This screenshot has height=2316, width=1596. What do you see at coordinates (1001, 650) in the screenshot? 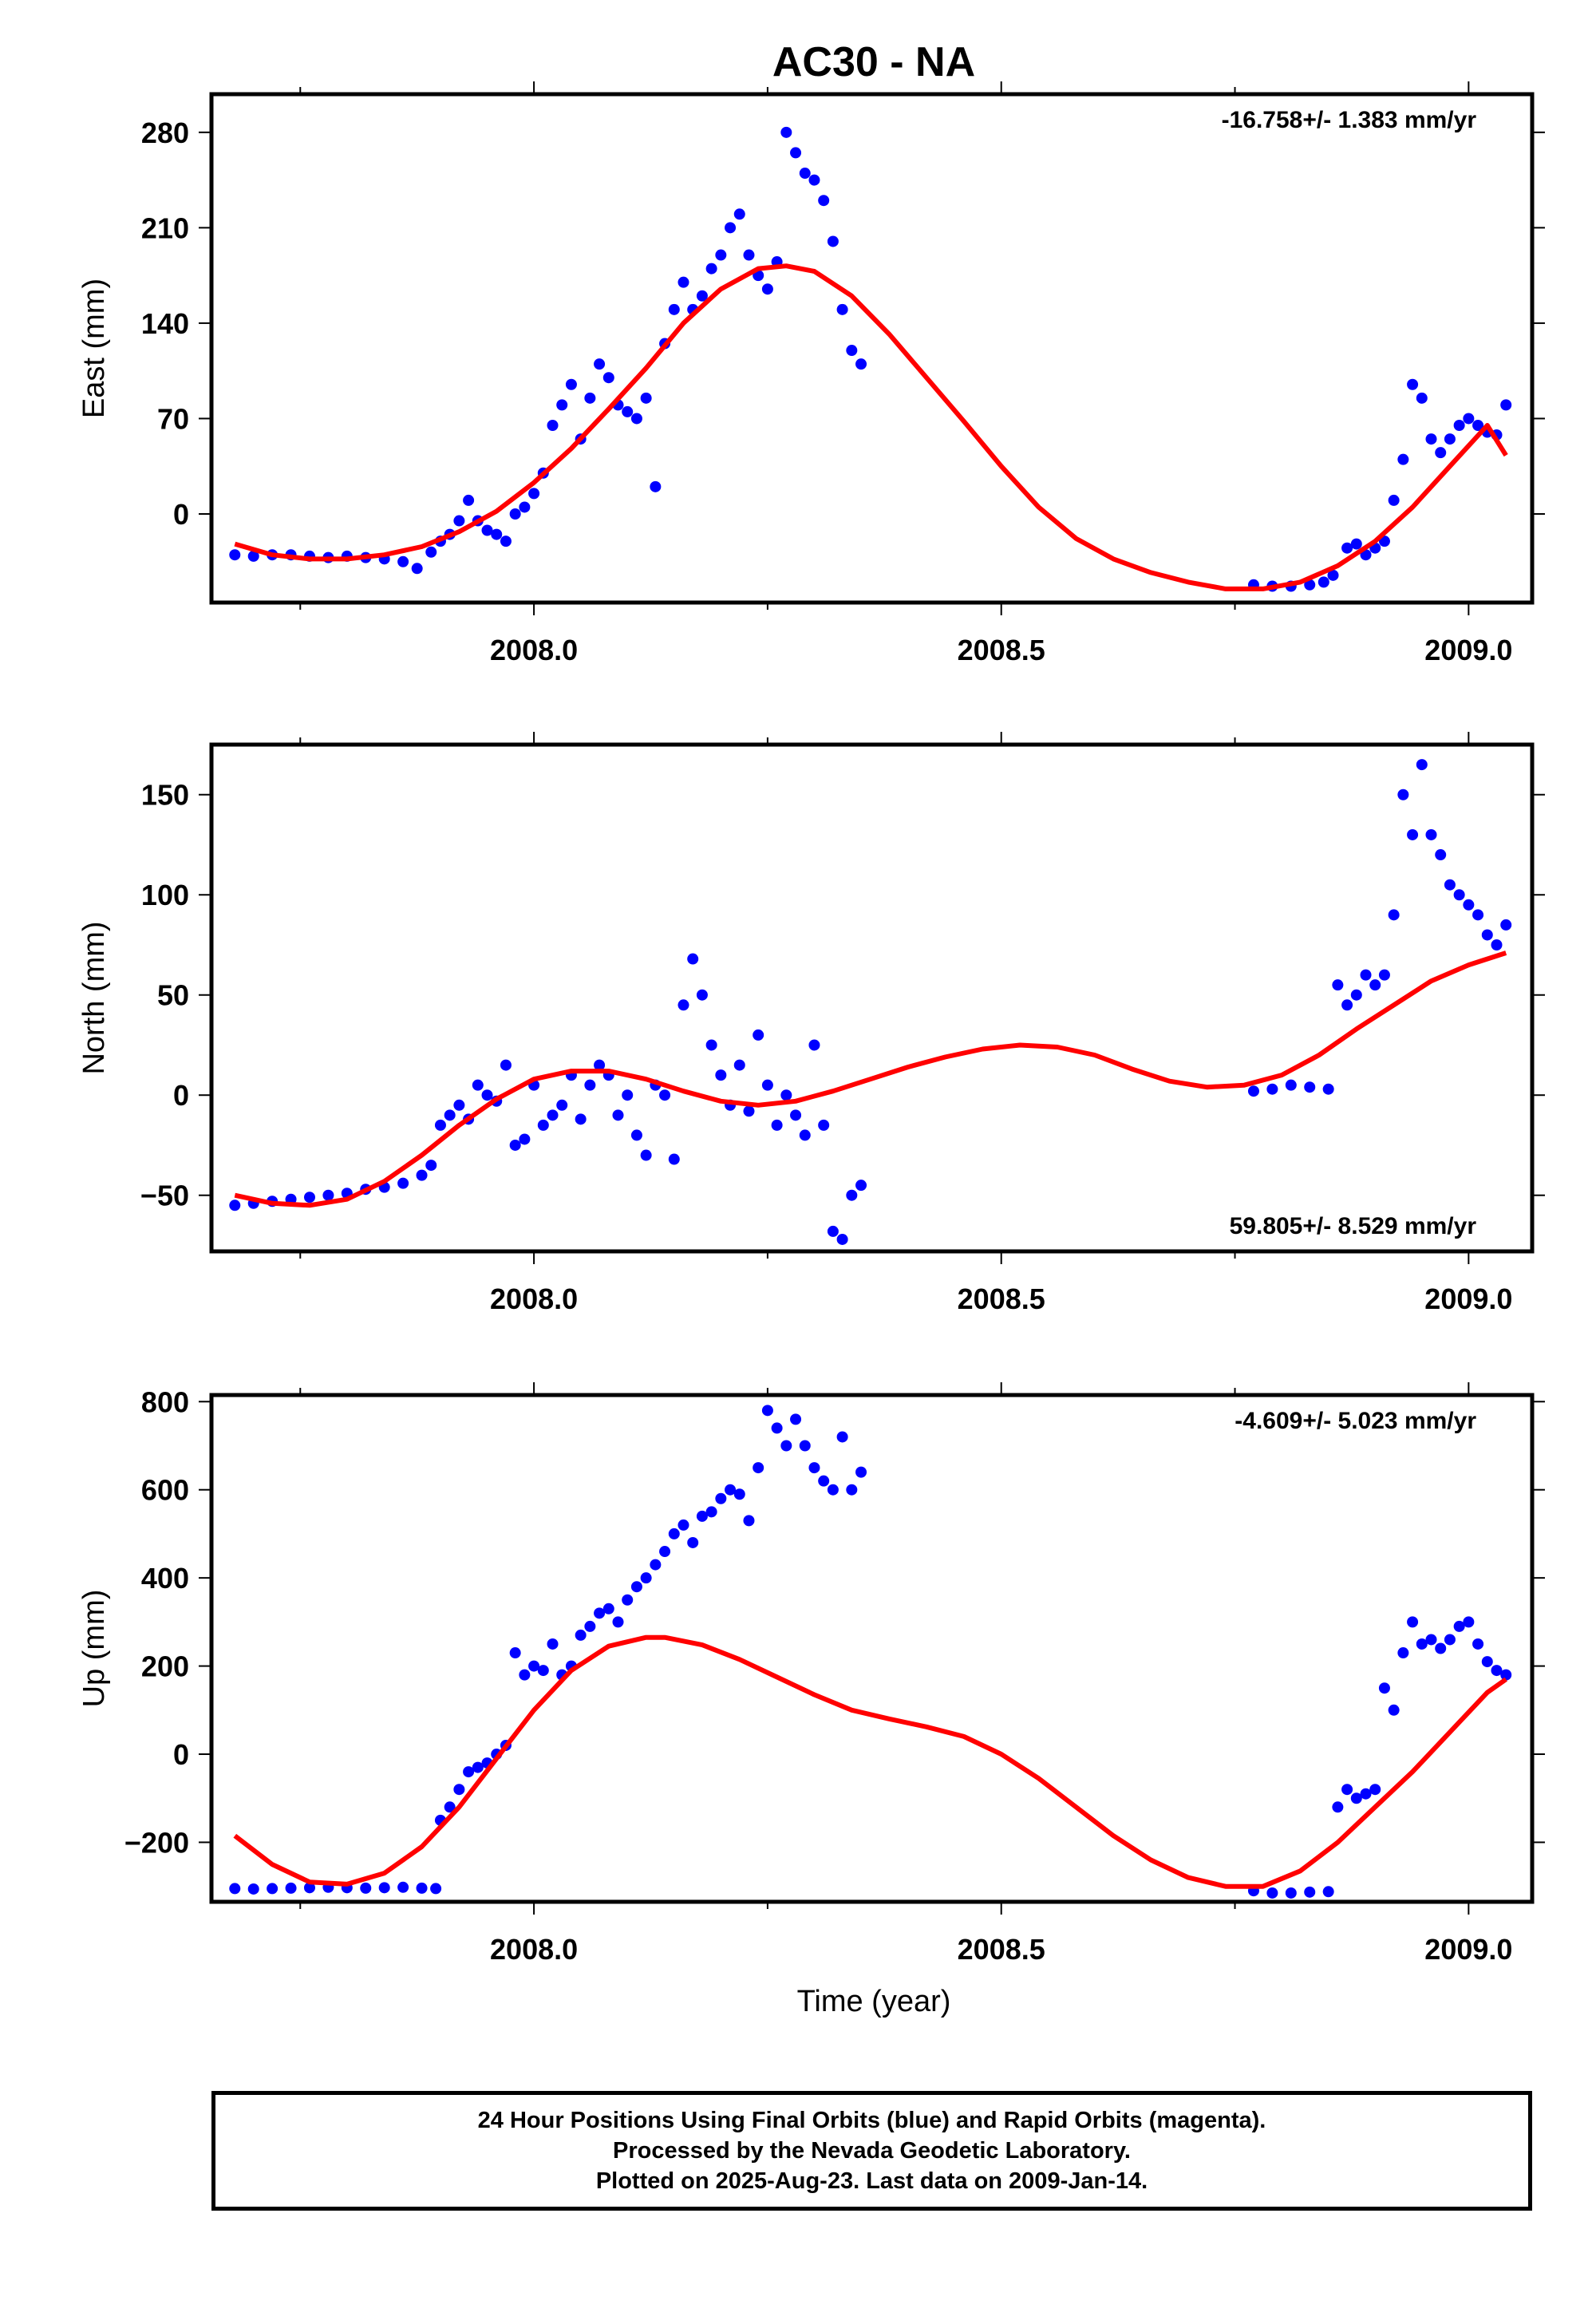
I see `x-tick-label: 2008.5` at bounding box center [1001, 650].